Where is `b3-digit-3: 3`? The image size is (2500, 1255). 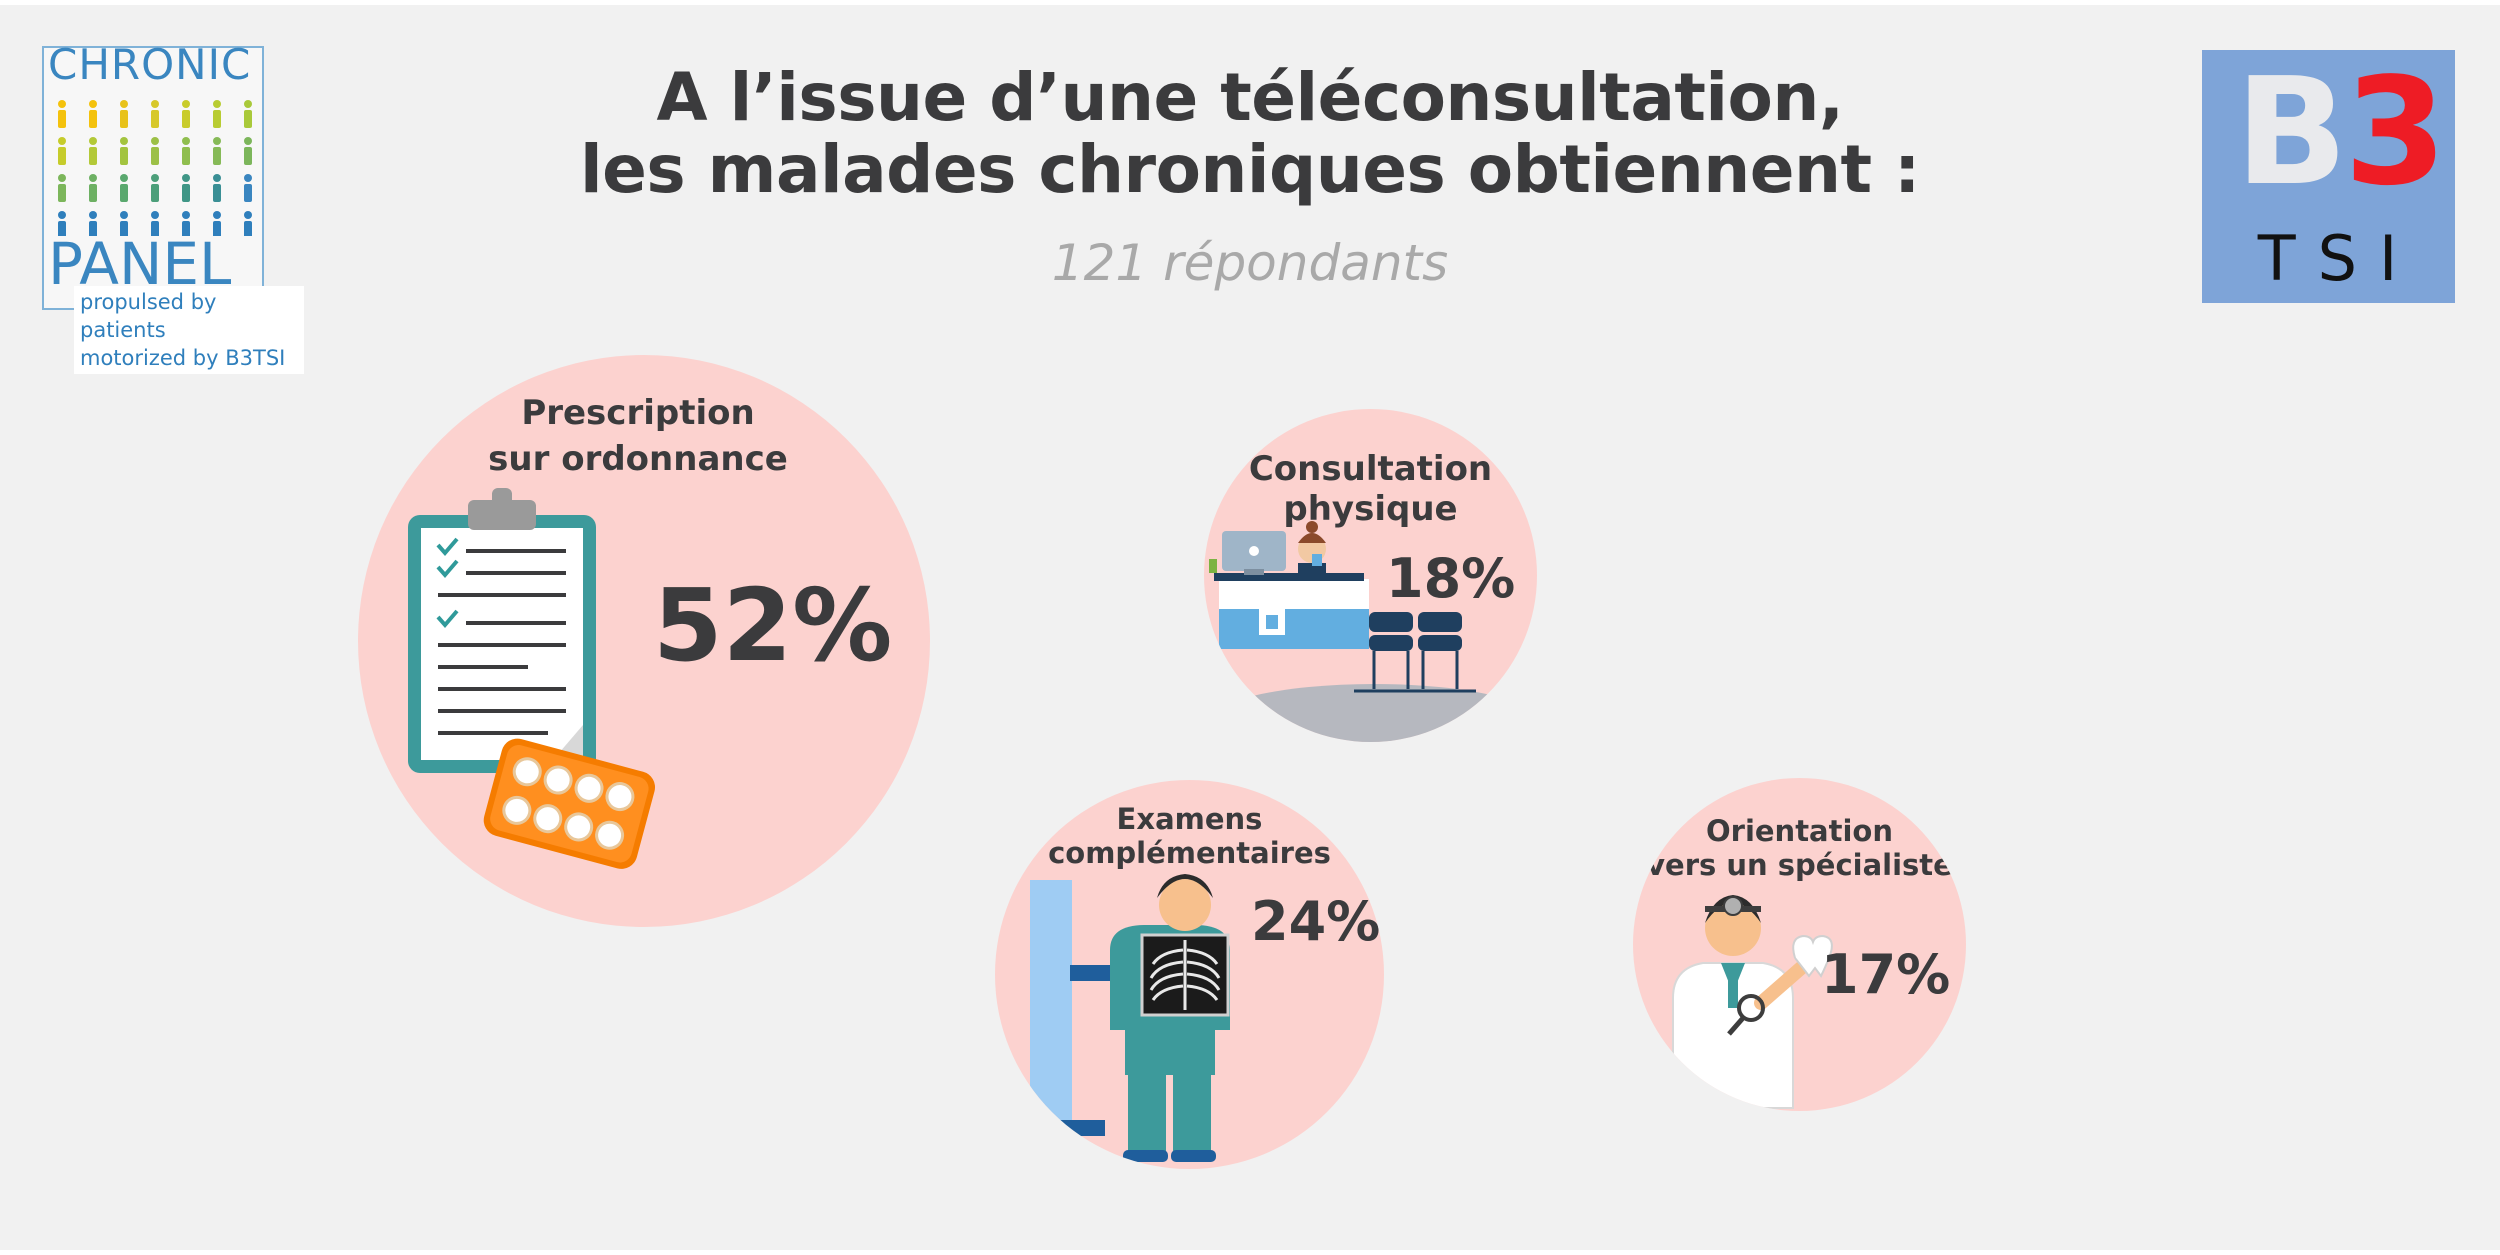 b3-digit-3: 3 is located at coordinates (2395, 132).